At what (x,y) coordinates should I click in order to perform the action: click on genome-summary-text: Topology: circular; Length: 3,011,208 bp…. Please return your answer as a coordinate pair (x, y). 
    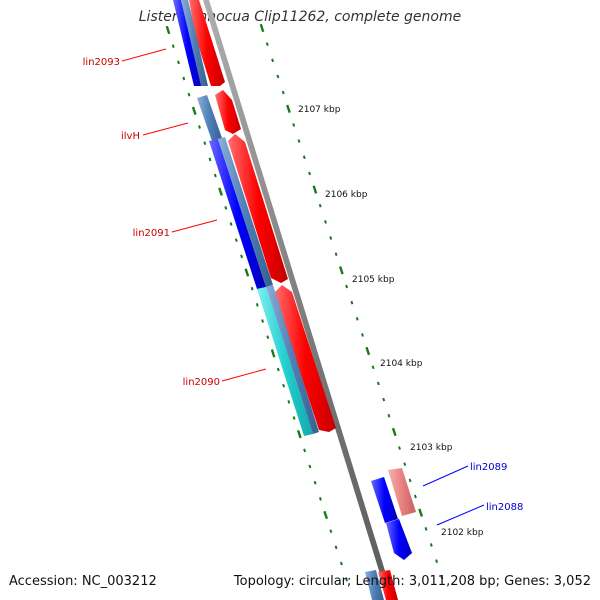
    Looking at the image, I should click on (412, 581).